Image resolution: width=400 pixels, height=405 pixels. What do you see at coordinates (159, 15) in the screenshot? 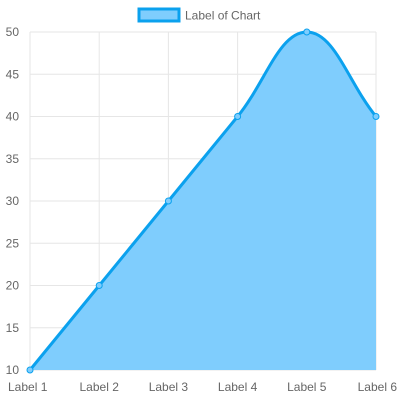
I see `legend-swatch` at bounding box center [159, 15].